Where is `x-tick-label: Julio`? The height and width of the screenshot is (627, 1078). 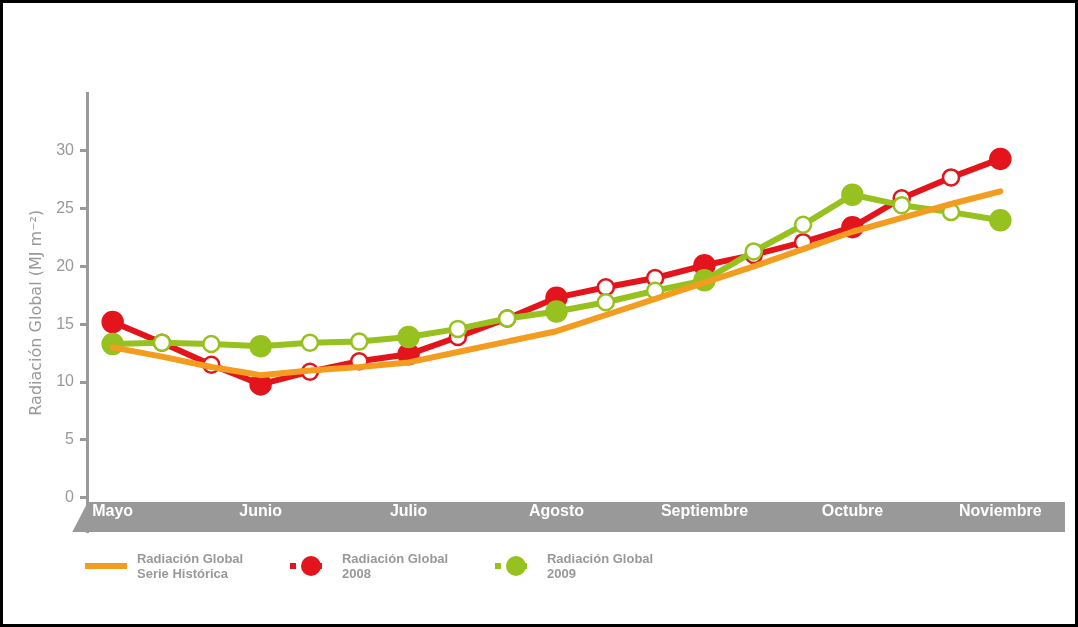
x-tick-label: Julio is located at coordinates (408, 511).